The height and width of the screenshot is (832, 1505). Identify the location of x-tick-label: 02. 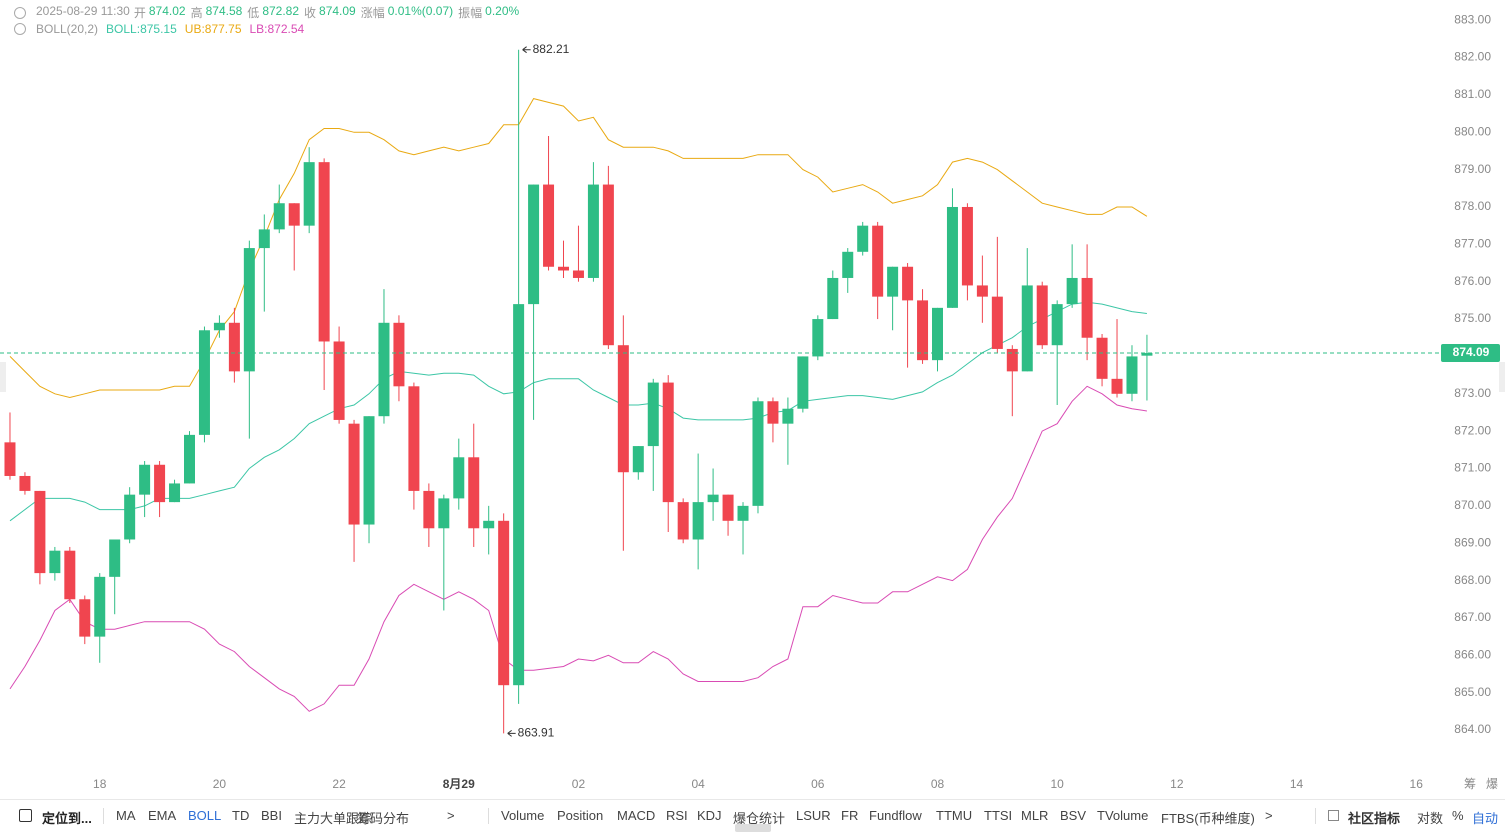
(579, 784).